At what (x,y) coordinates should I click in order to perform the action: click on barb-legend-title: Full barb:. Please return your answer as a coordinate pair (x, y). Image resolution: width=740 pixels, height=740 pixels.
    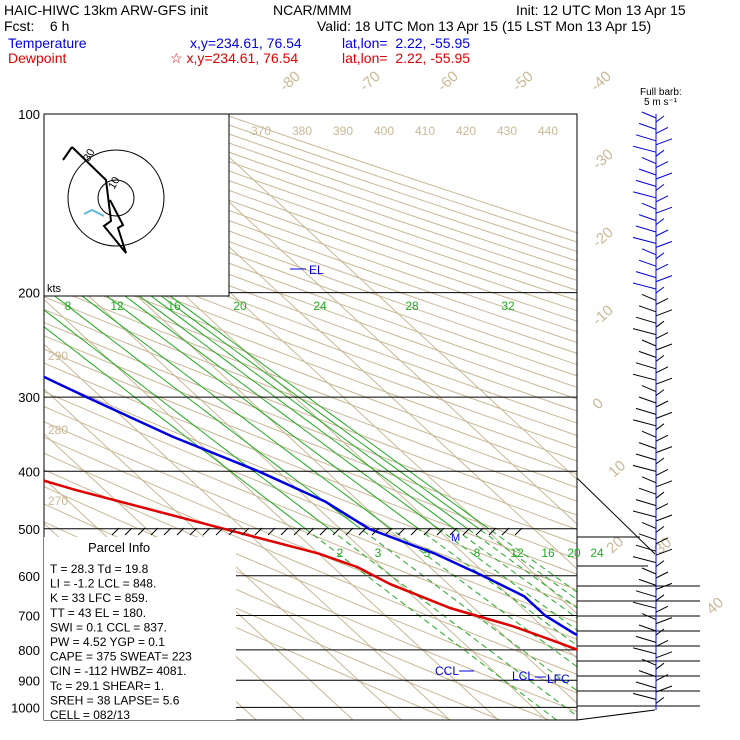
    Looking at the image, I should click on (661, 92).